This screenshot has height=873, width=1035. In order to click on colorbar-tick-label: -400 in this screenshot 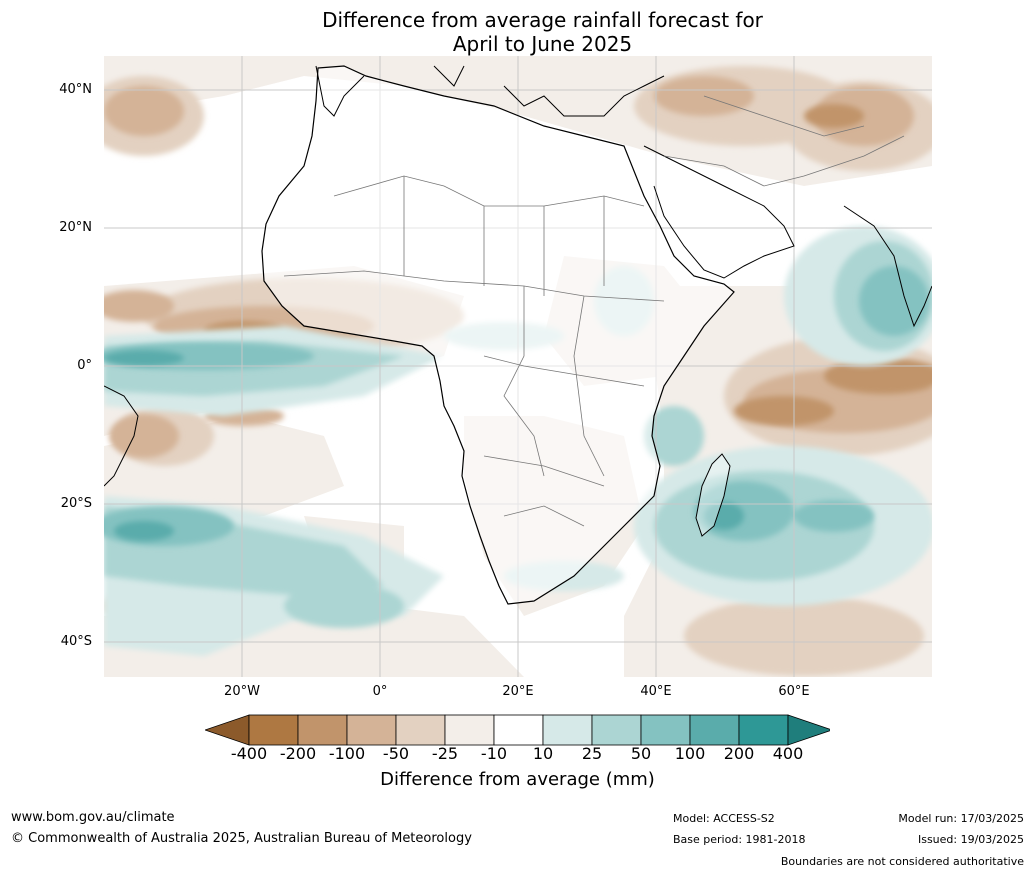, I will do `click(249, 753)`.